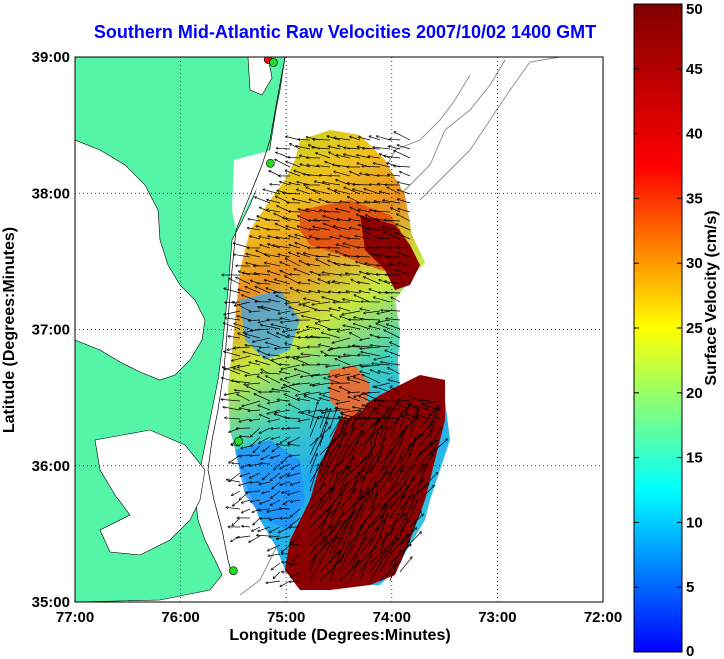 The image size is (724, 659). Describe the element at coordinates (140, 260) in the screenshot. I see `chesapeake-bay` at that location.